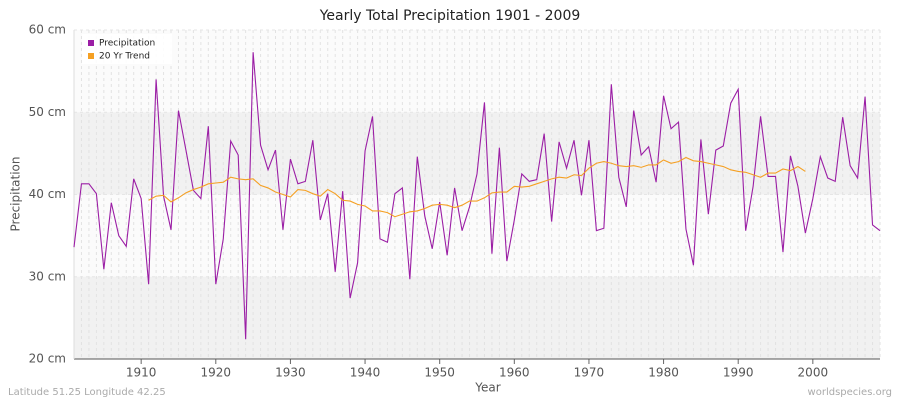 Image resolution: width=900 pixels, height=400 pixels. What do you see at coordinates (439, 373) in the screenshot?
I see `x-tick-label: 1950` at bounding box center [439, 373].